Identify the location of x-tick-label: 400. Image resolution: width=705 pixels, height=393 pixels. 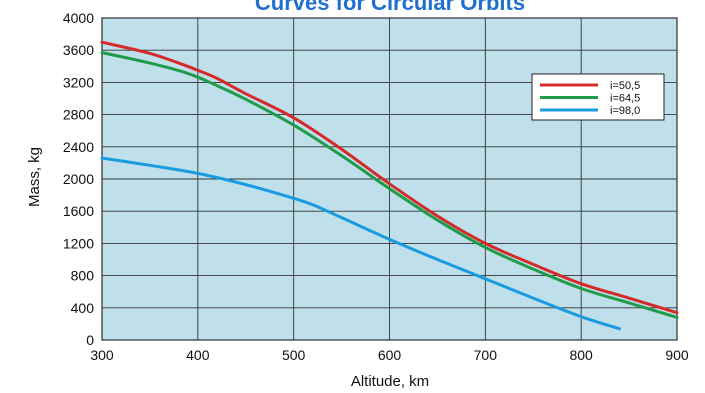
(198, 355).